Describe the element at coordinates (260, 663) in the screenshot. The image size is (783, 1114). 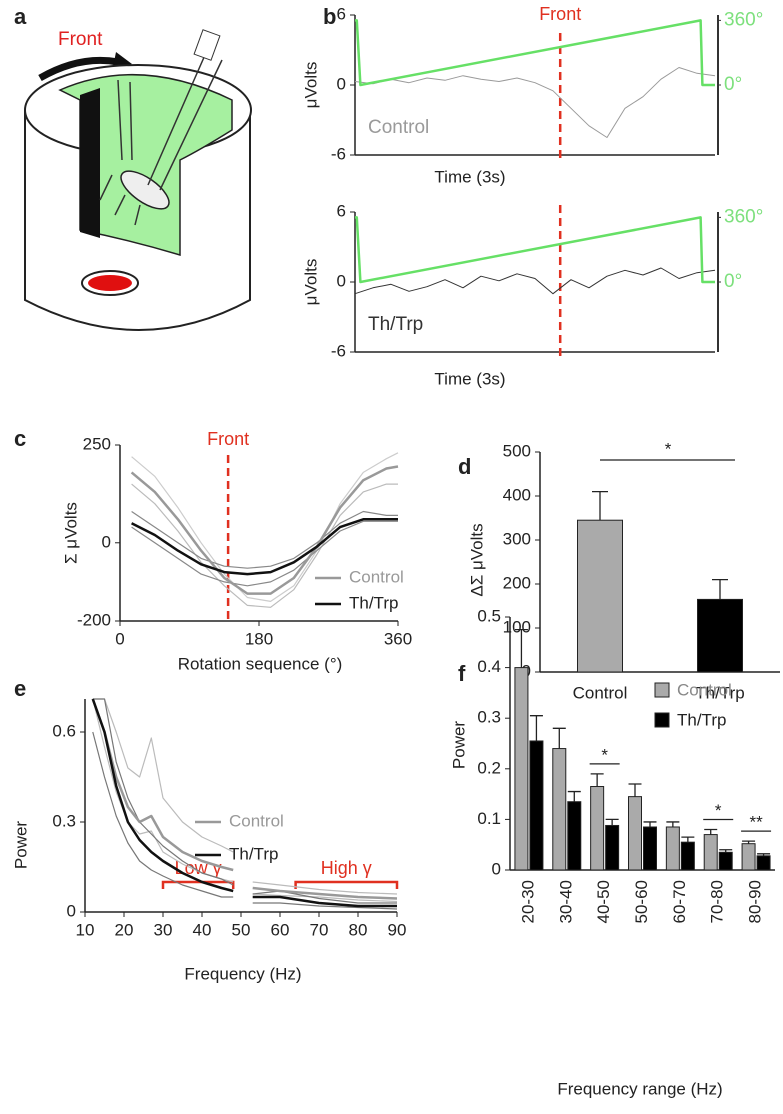
I see `x-axis-label: Rotation sequence (°)` at that location.